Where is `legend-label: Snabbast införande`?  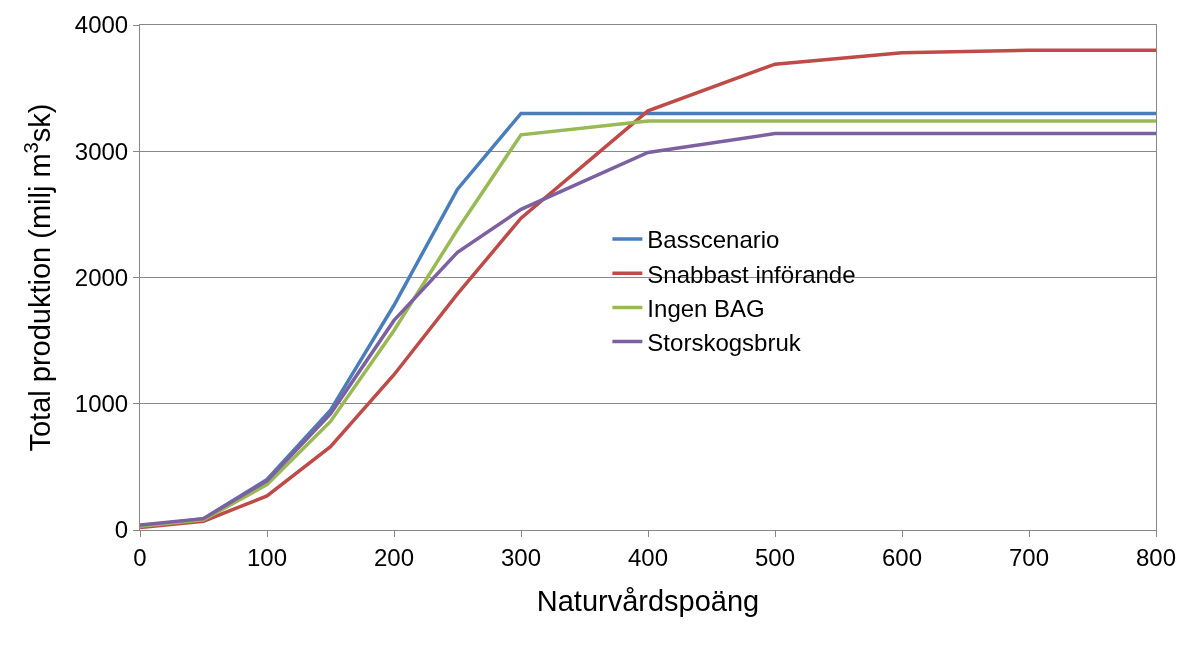 legend-label: Snabbast införande is located at coordinates (751, 274).